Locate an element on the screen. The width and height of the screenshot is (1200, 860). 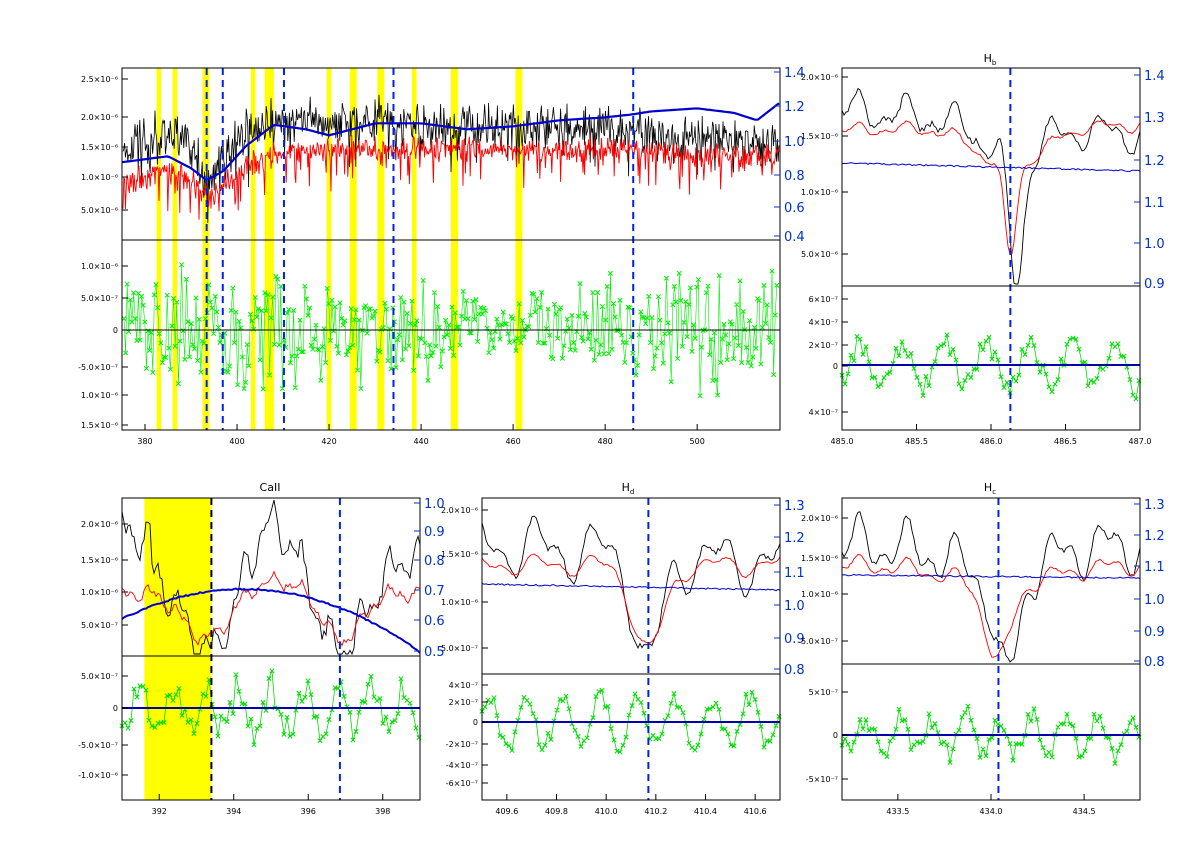
x-tick-label: 460 is located at coordinates (512, 441).